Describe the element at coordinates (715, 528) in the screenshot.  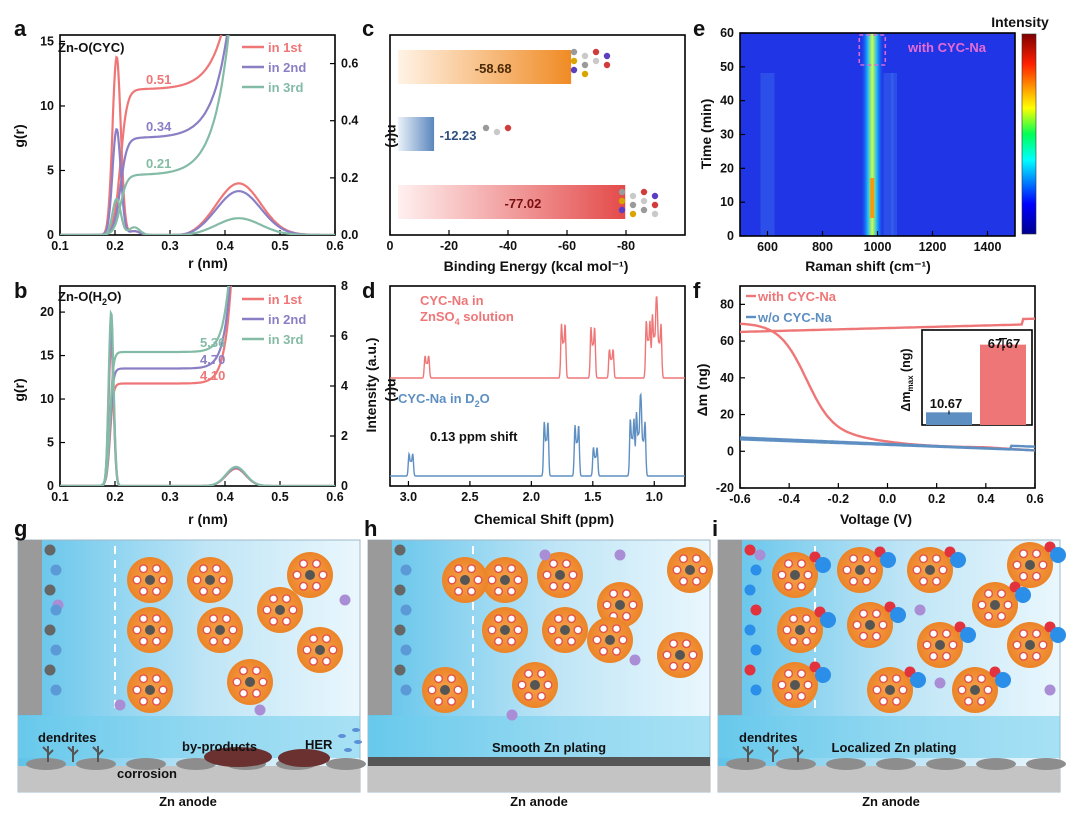
I see `panel-letter-i: i` at that location.